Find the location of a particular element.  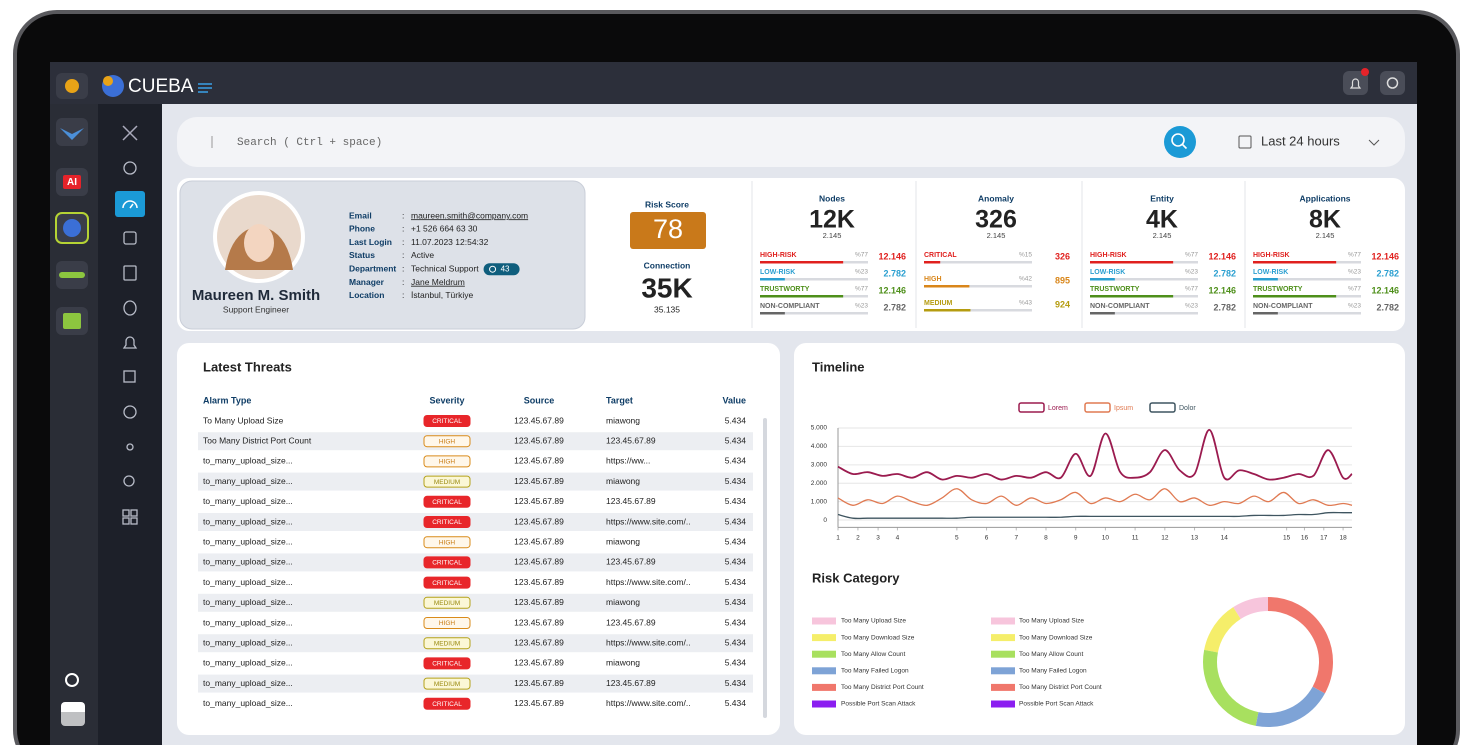

y-tick-label: 2.000 is located at coordinates (819, 483).